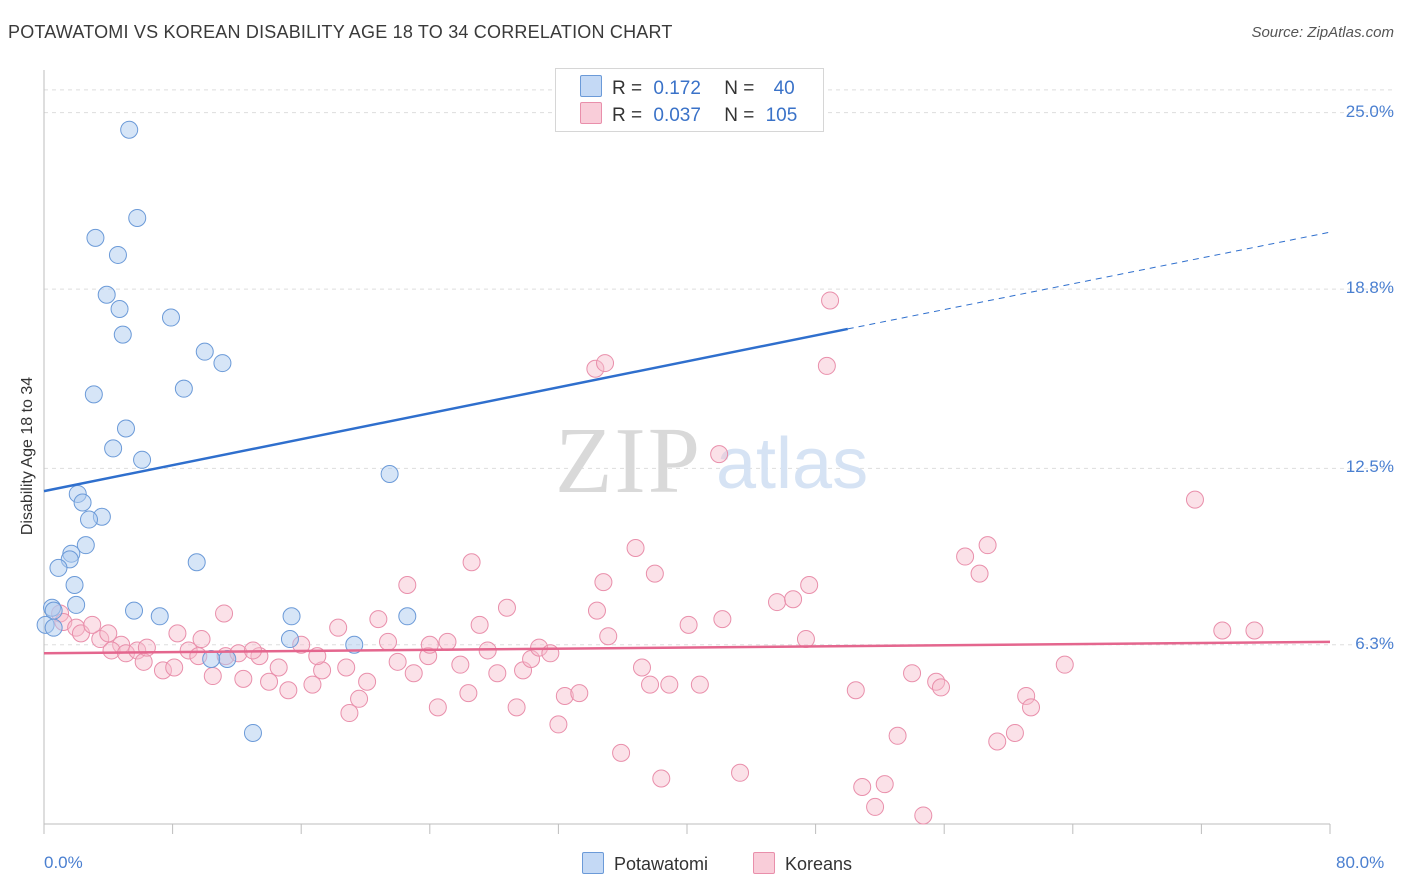 Image resolution: width=1406 pixels, height=892 pixels. I want to click on bottom-legend-potawatomi: Potawatomi, so click(645, 863).